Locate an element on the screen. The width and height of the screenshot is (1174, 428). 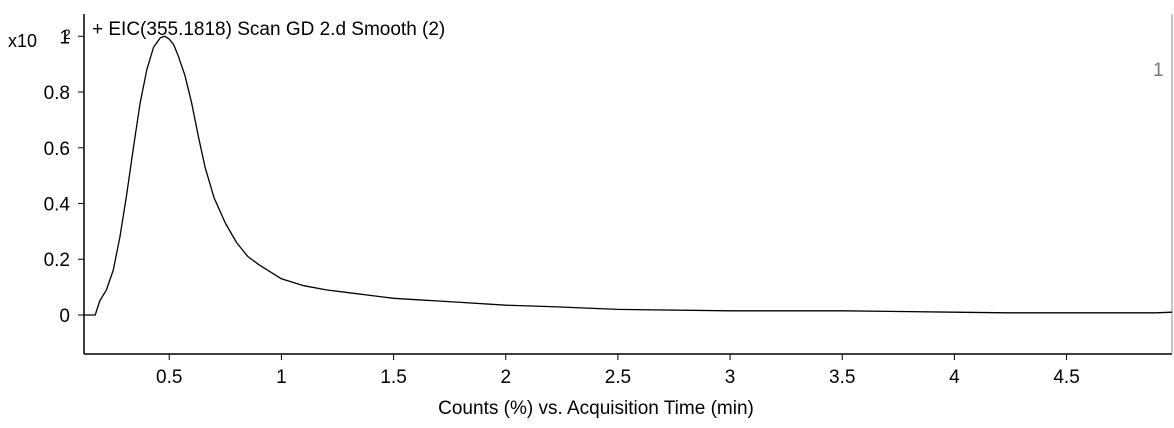
x-tick-label: 4.5 is located at coordinates (1066, 377).